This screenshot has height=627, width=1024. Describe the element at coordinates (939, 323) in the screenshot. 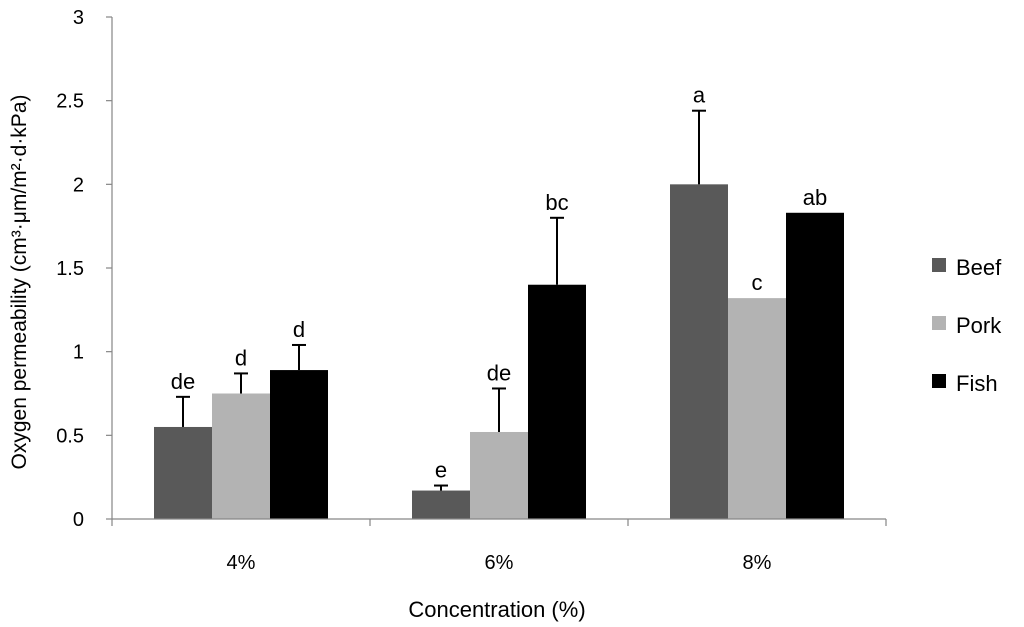

I see `legend-swatch-pork` at that location.